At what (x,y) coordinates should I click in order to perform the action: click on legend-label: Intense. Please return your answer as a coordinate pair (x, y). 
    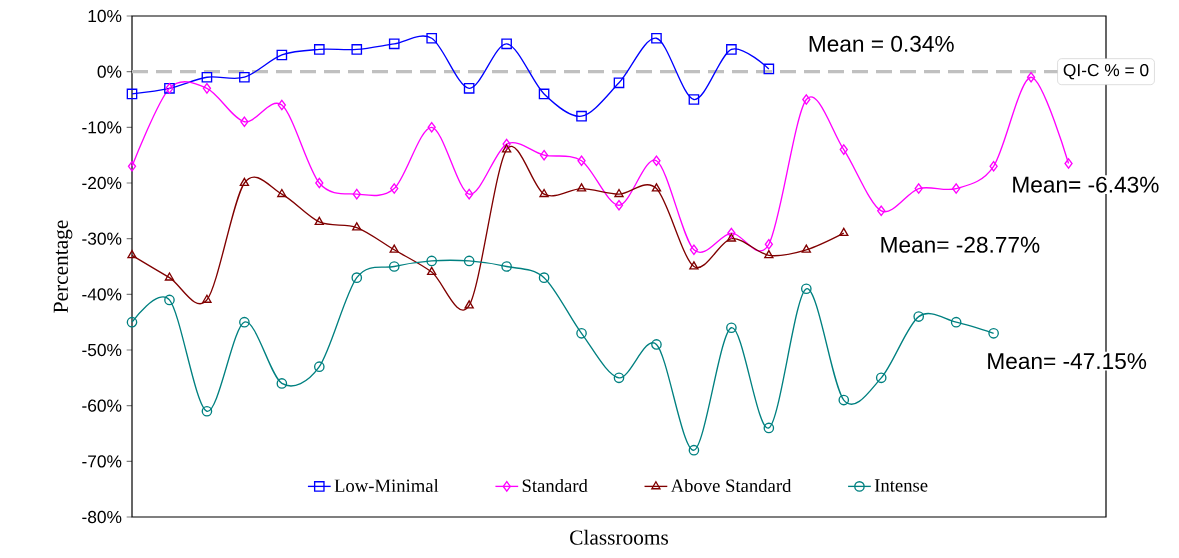
    Looking at the image, I should click on (901, 485).